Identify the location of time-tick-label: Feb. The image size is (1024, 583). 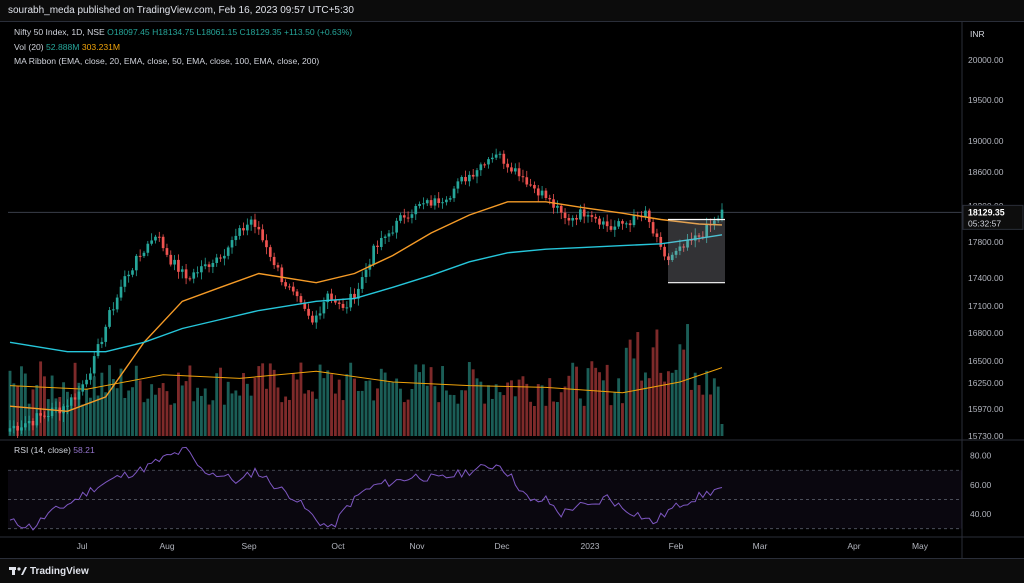
(676, 546).